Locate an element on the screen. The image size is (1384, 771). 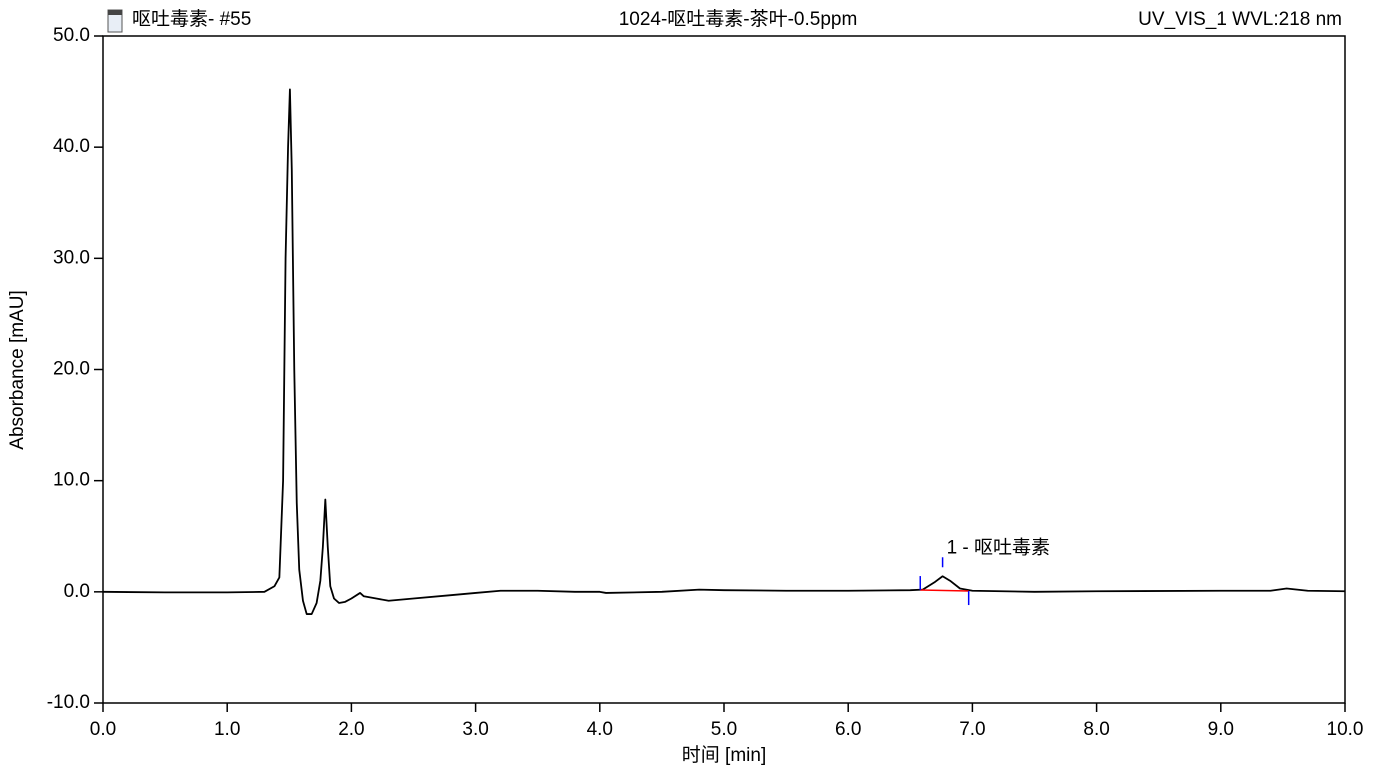
x-tick-label: 9.0 is located at coordinates (1221, 729).